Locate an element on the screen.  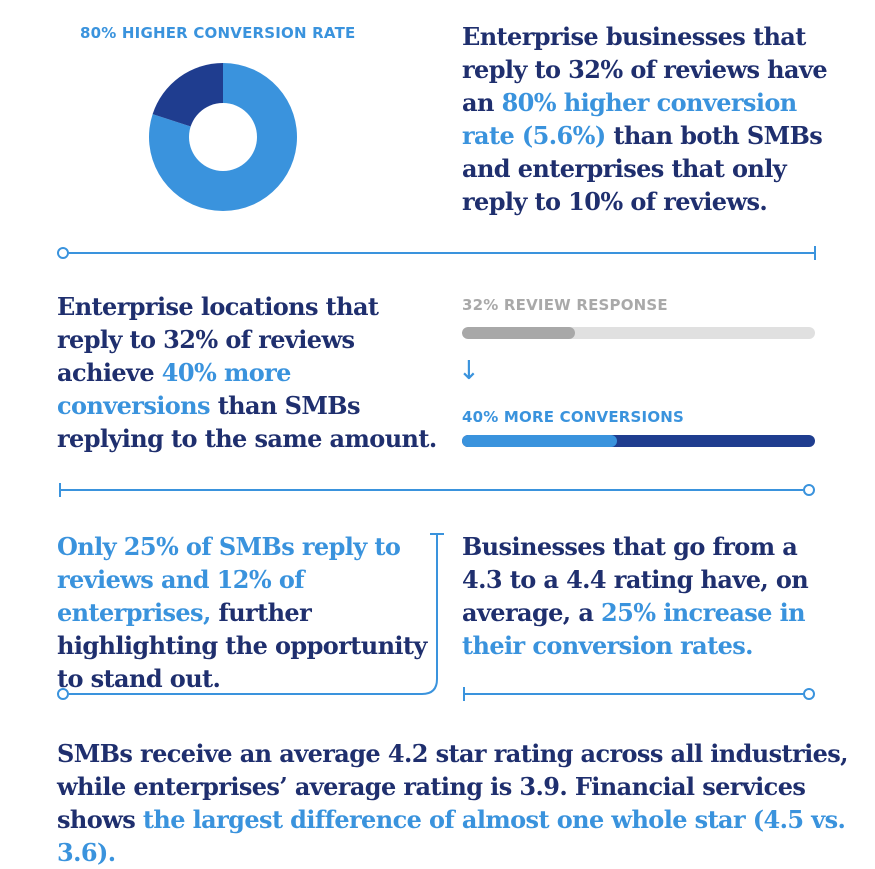
highlight-segment: 80% higher conversion rate (5.6%) is located at coordinates (629, 119).